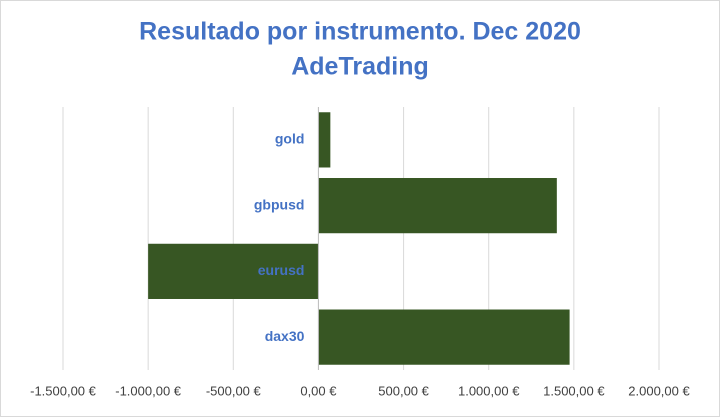 This screenshot has height=417, width=720. Describe the element at coordinates (279, 204) in the screenshot. I see `y-tick-label: gbpusd` at that location.